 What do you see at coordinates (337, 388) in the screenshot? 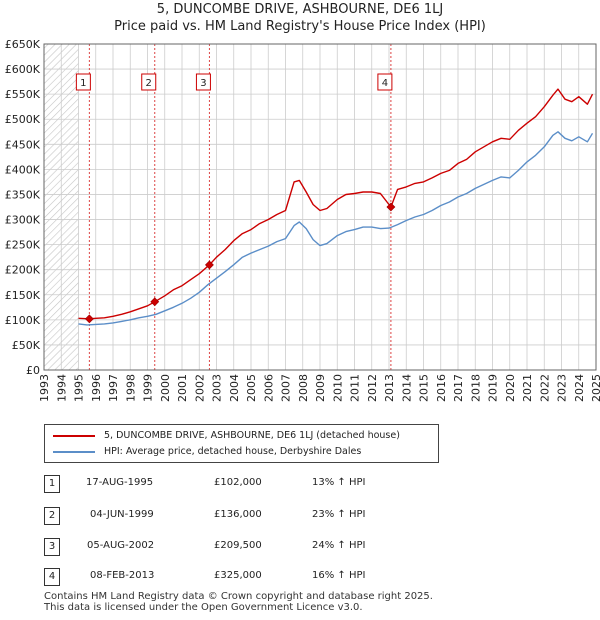
I see `x-tick-label: 2010` at bounding box center [337, 388].